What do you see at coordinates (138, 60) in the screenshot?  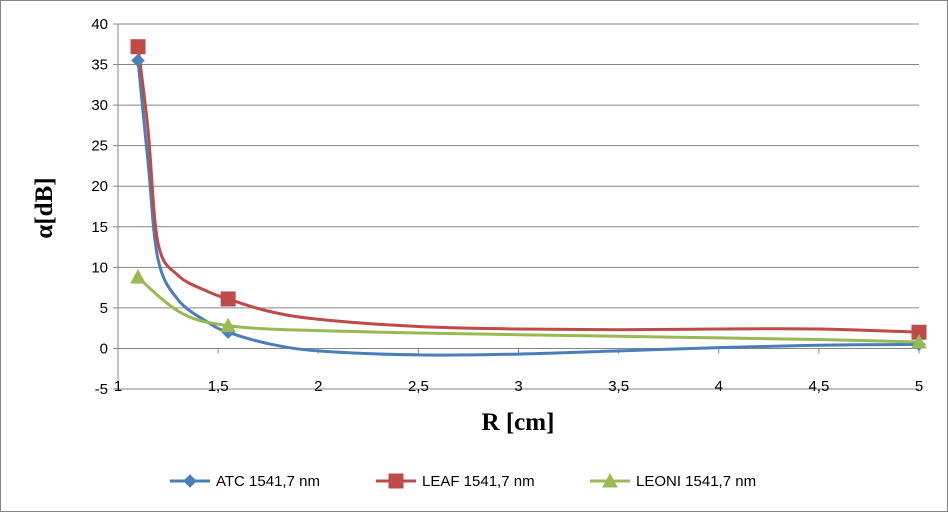 I see `data-point-atc` at bounding box center [138, 60].